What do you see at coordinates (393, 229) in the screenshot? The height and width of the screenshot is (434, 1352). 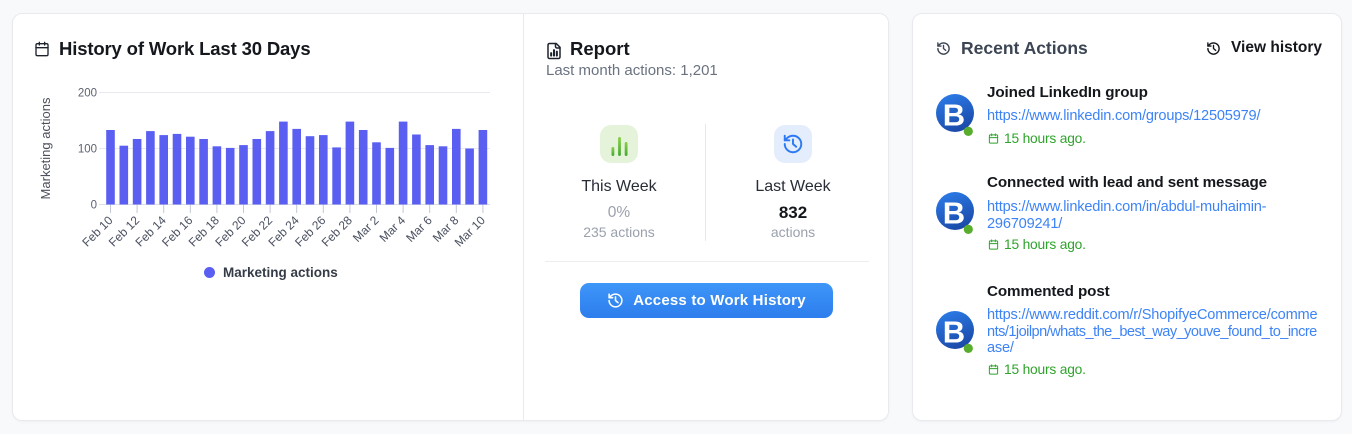 I see `svg-text: Mar 4` at bounding box center [393, 229].